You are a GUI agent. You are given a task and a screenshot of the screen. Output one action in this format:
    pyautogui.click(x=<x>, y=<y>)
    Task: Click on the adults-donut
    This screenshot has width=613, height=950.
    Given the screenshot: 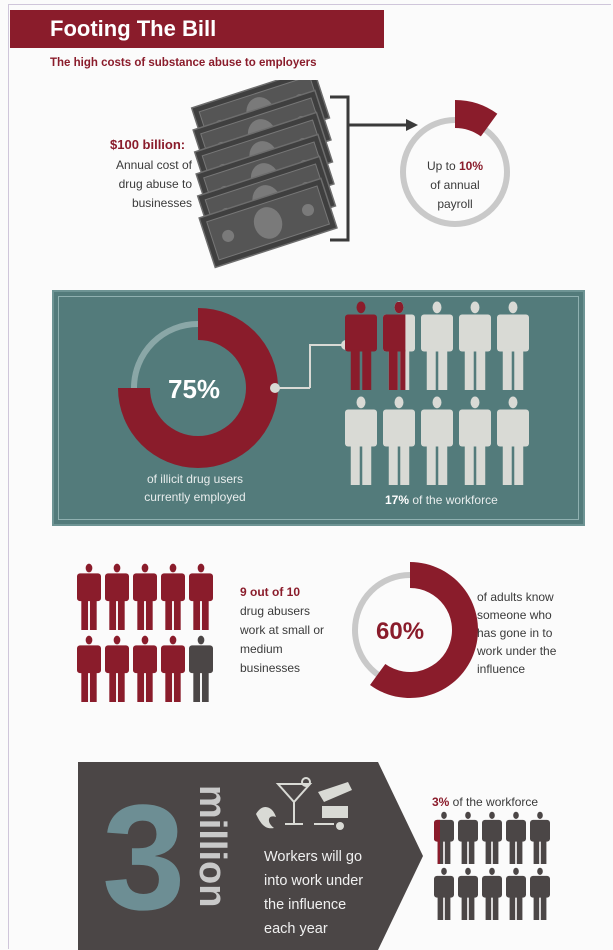 What is the action you would take?
    pyautogui.click(x=415, y=630)
    